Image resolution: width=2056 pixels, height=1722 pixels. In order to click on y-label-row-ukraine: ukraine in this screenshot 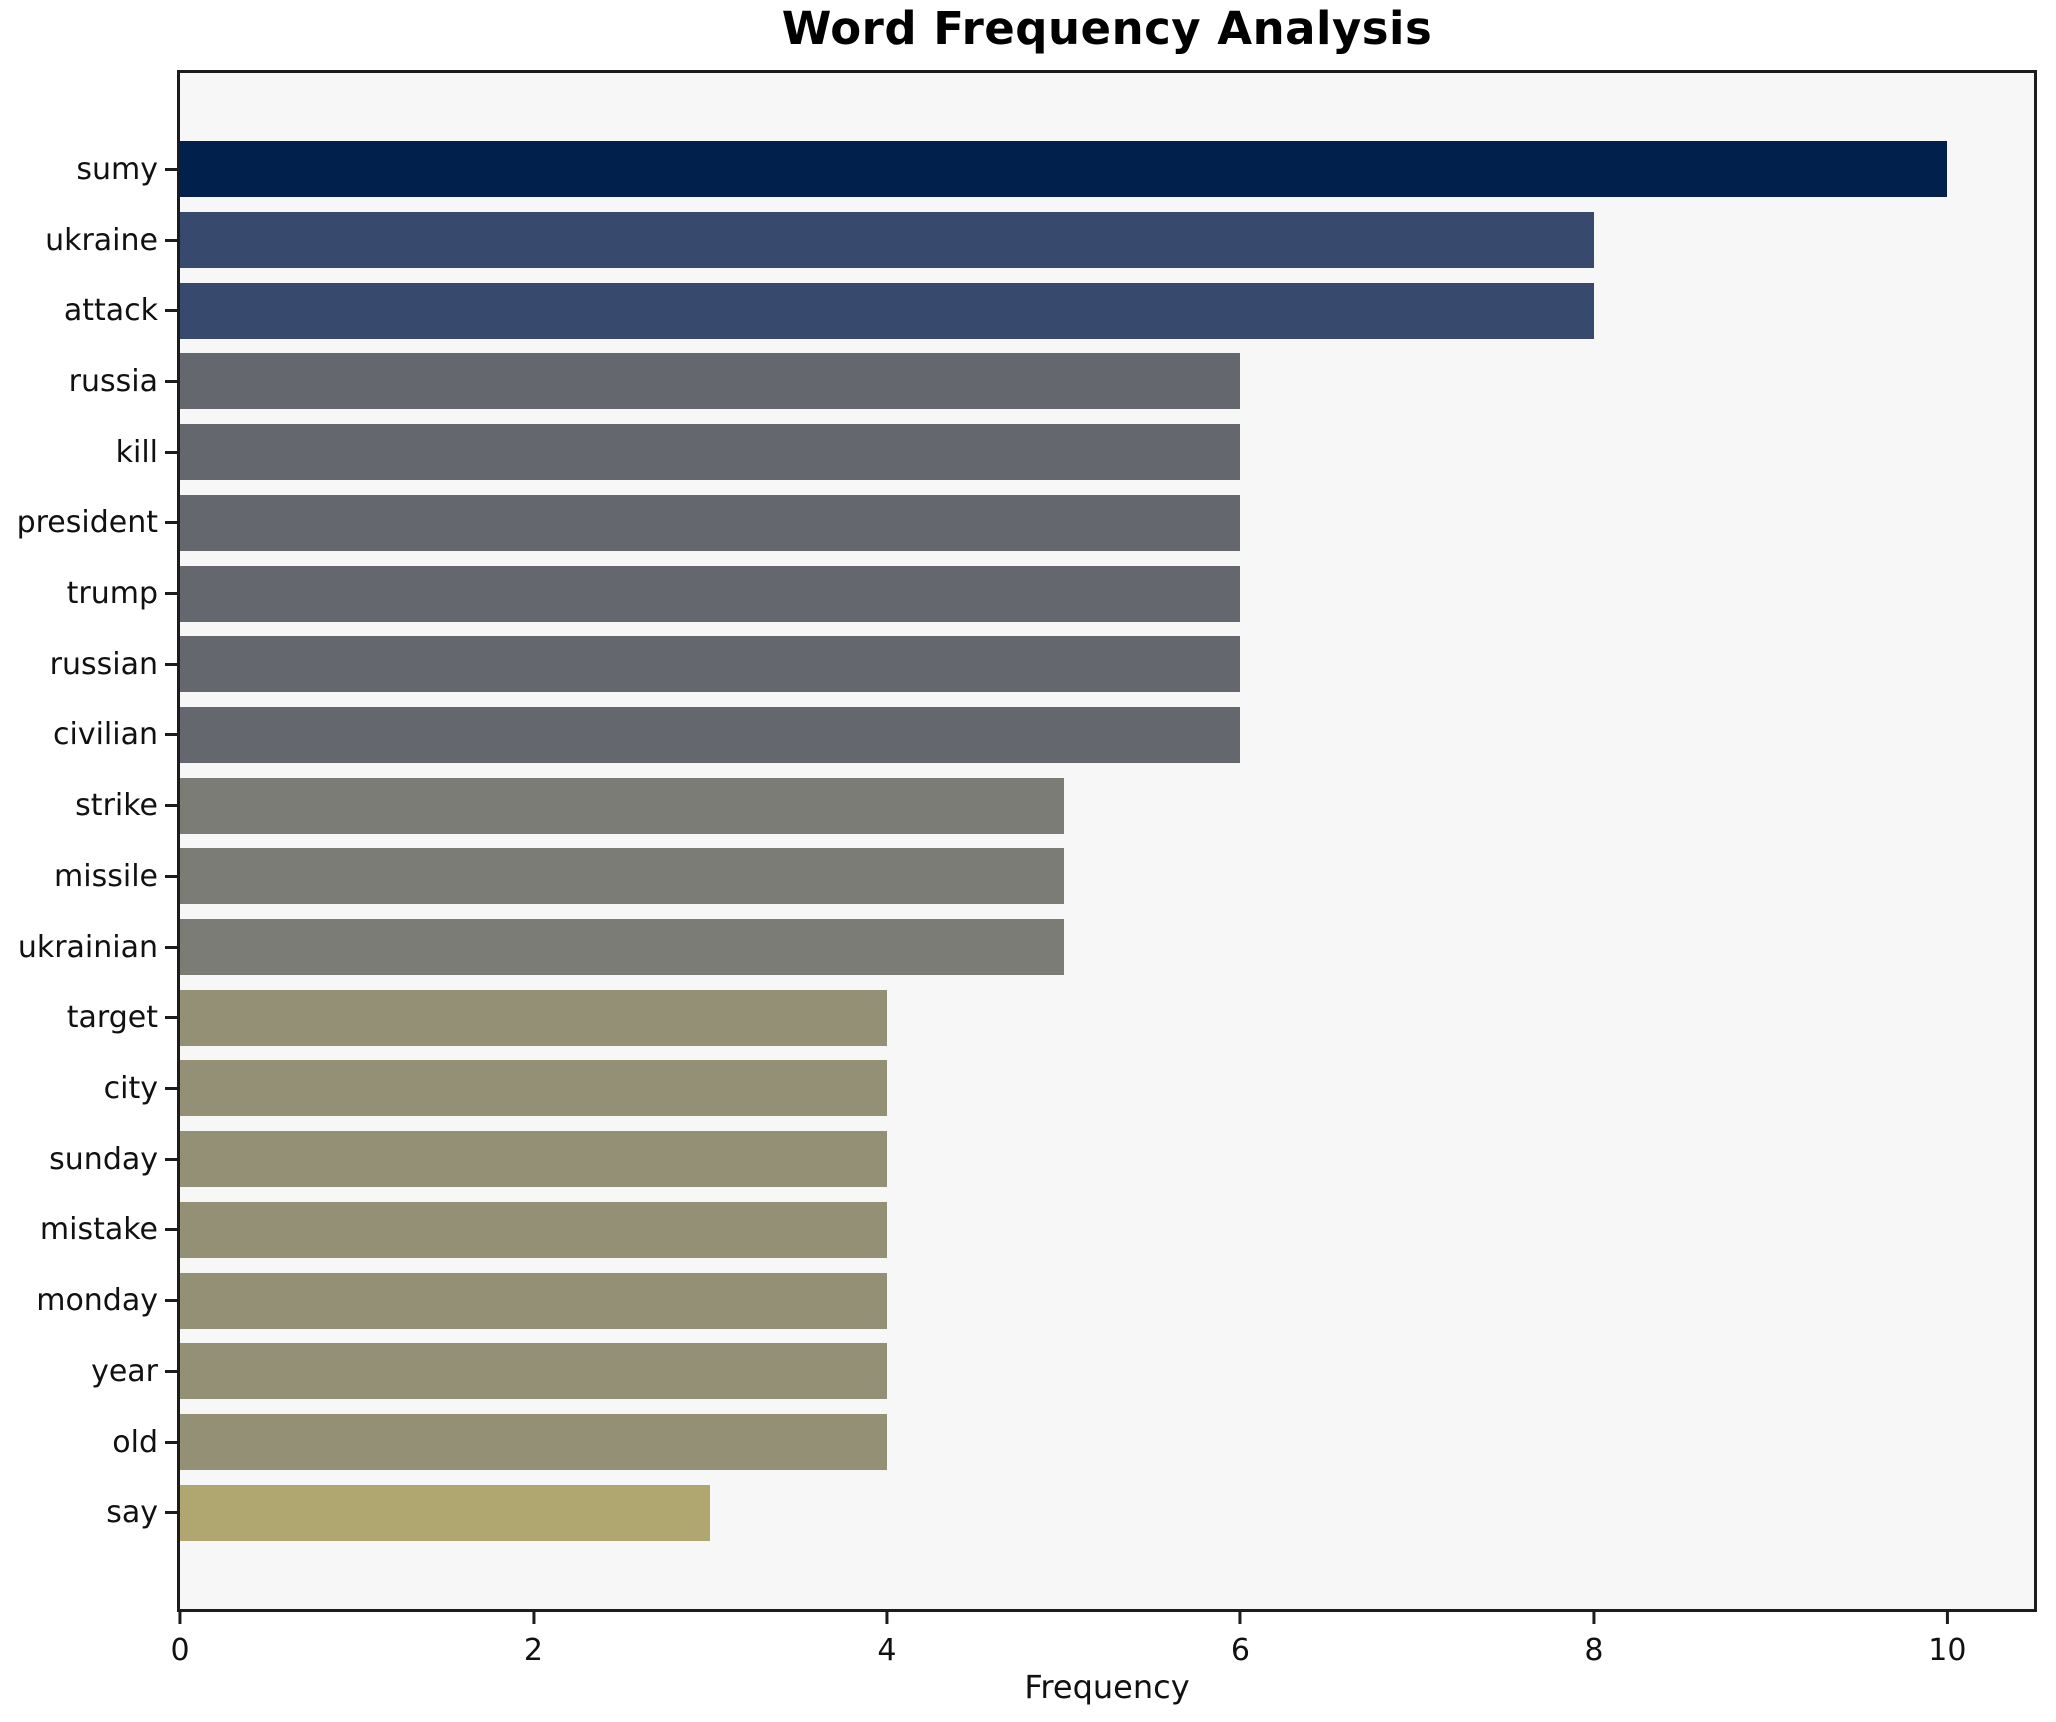, I will do `click(88, 240)`.